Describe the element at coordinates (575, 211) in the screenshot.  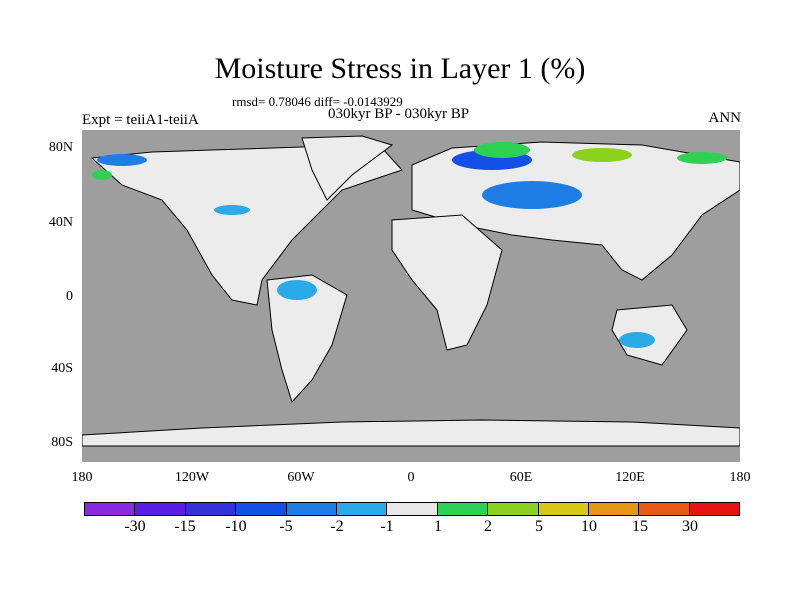
I see `eurasia` at that location.